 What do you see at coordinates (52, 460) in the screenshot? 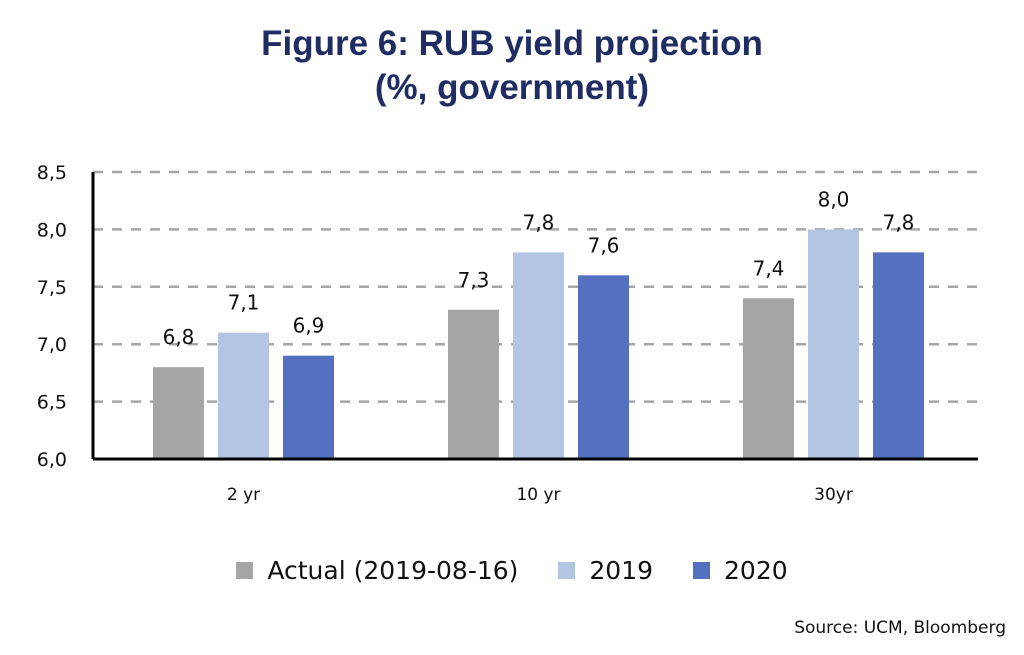
I see `y-tick-label: 6,0` at bounding box center [52, 460].